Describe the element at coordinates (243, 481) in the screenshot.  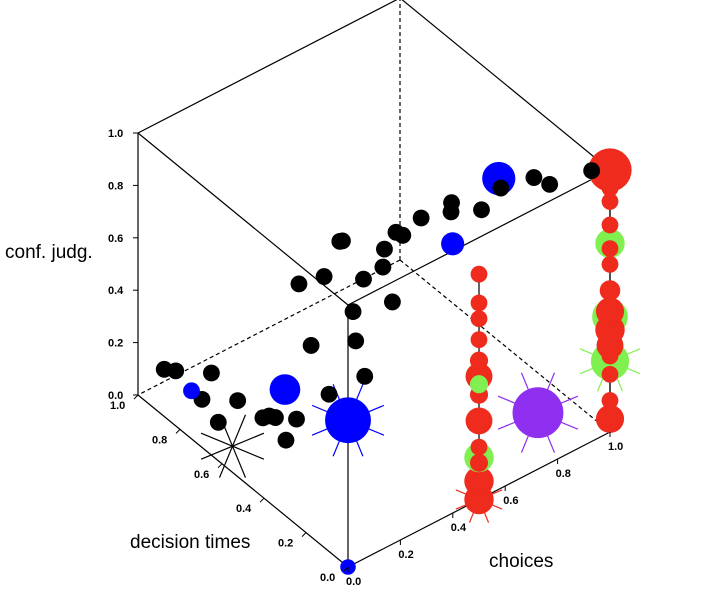
I see `edge-y-bottom-front` at that location.